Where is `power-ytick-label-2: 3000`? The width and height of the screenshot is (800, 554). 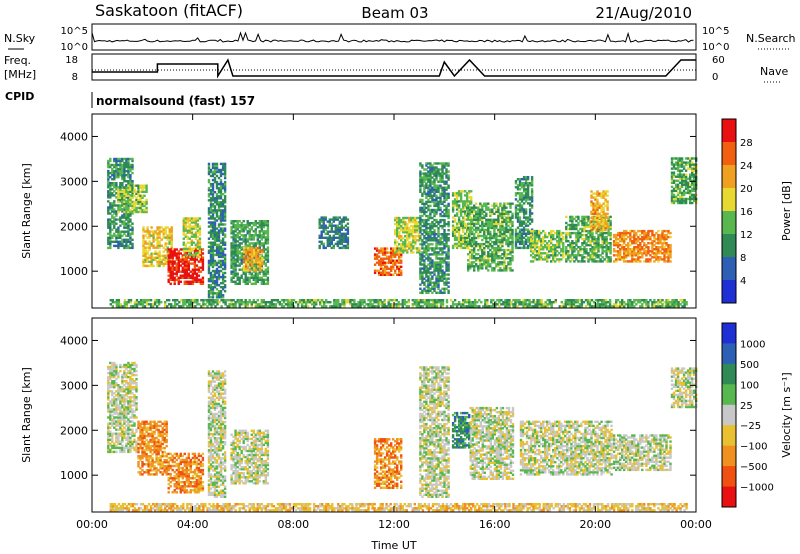
power-ytick-label-2: 3000 is located at coordinates (74, 181).